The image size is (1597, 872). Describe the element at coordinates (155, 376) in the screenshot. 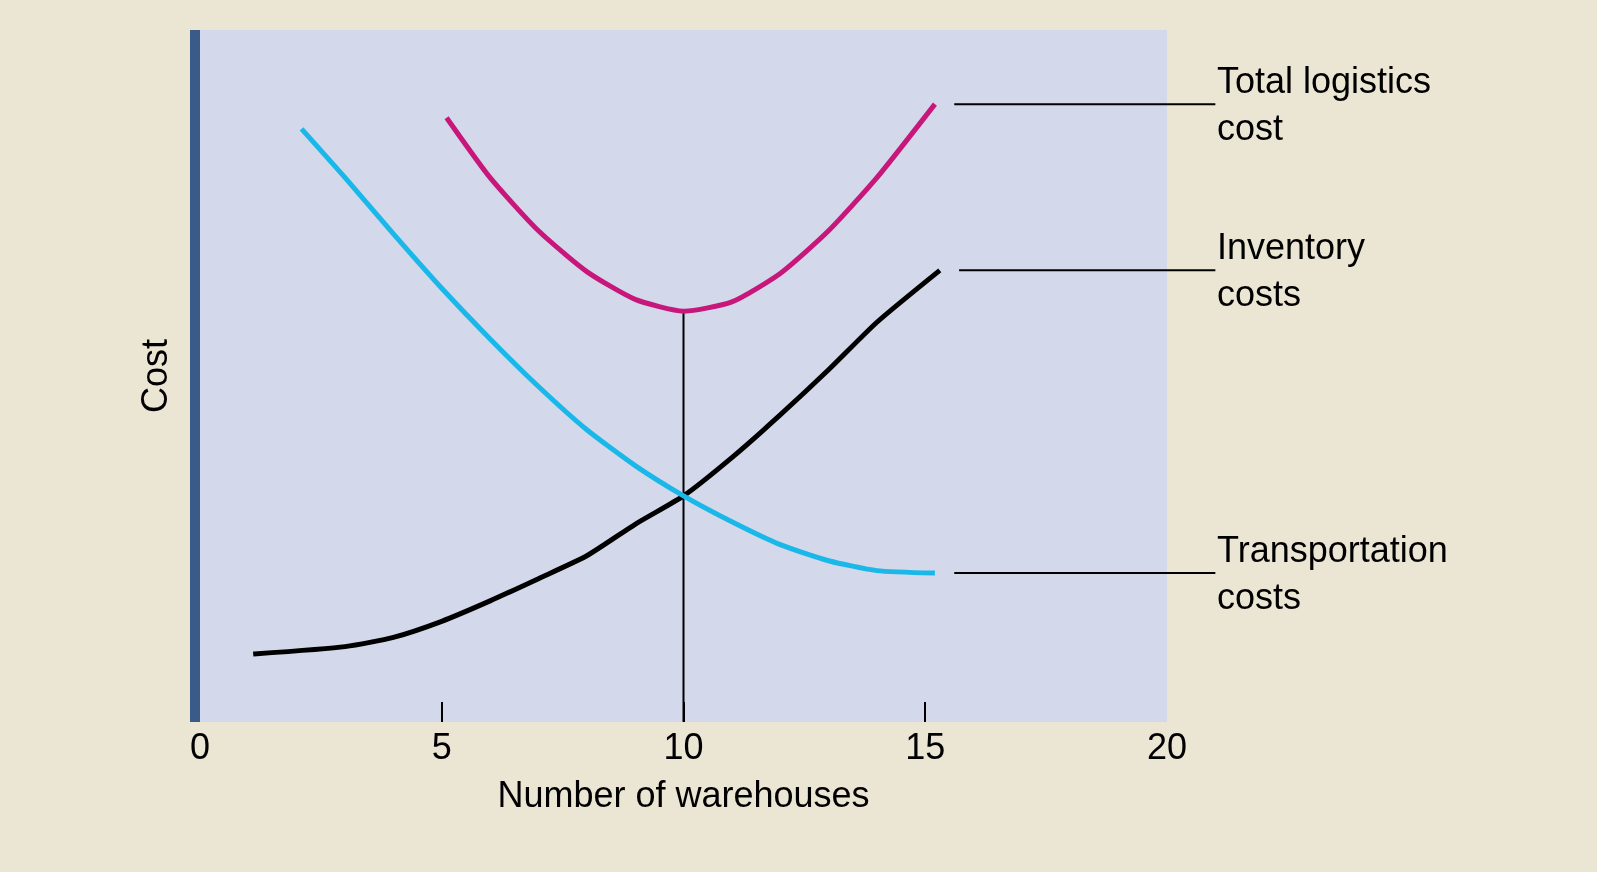

I see `y-axis-title: Cost` at that location.